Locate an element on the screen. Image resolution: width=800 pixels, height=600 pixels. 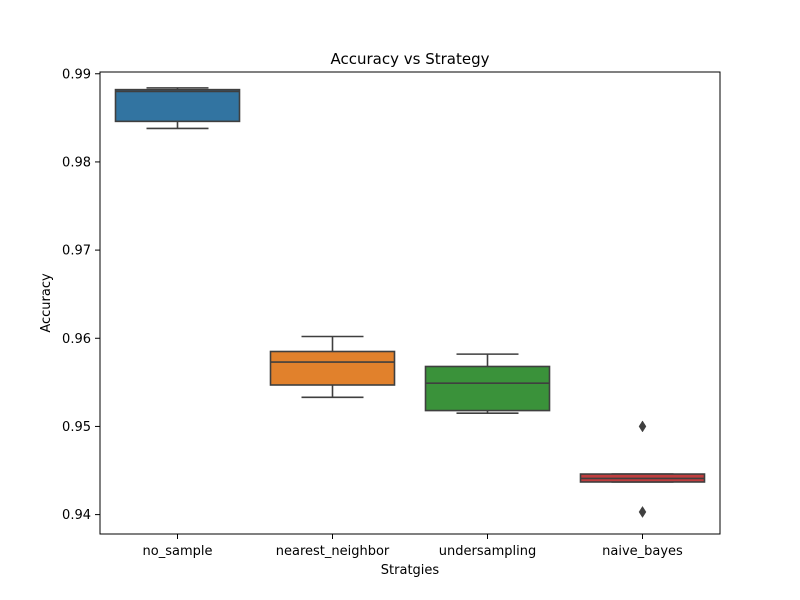
chart-title: Accuracy vs Strategy is located at coordinates (410, 59).